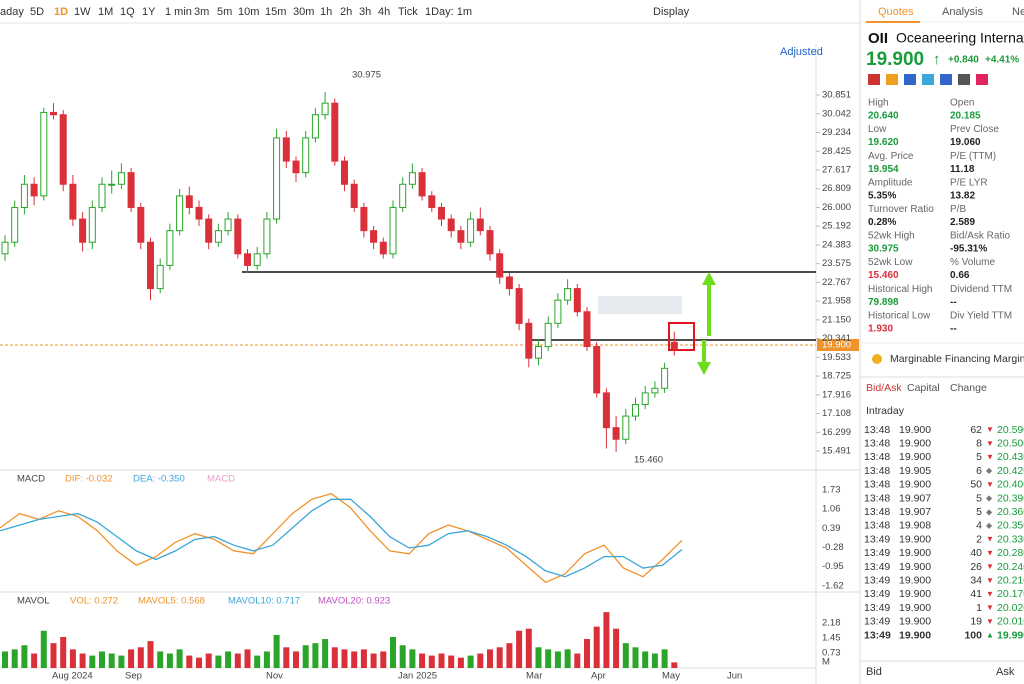 The width and height of the screenshot is (1024, 684). Describe the element at coordinates (801, 52) in the screenshot. I see `adjusted: Adjusted` at that location.